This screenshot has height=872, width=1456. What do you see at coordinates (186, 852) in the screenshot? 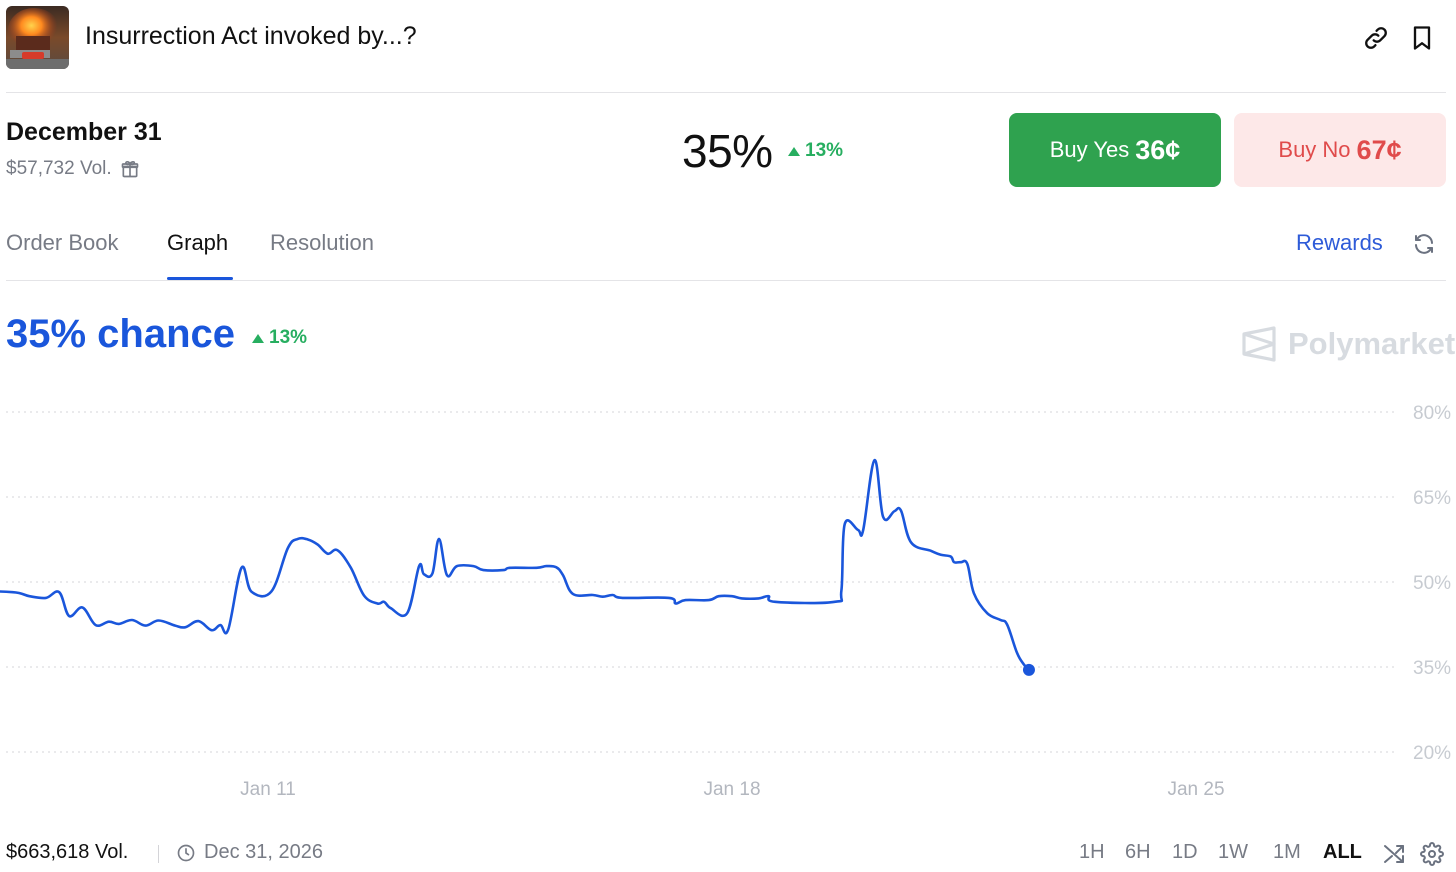
I see `clock-icon` at bounding box center [186, 852].